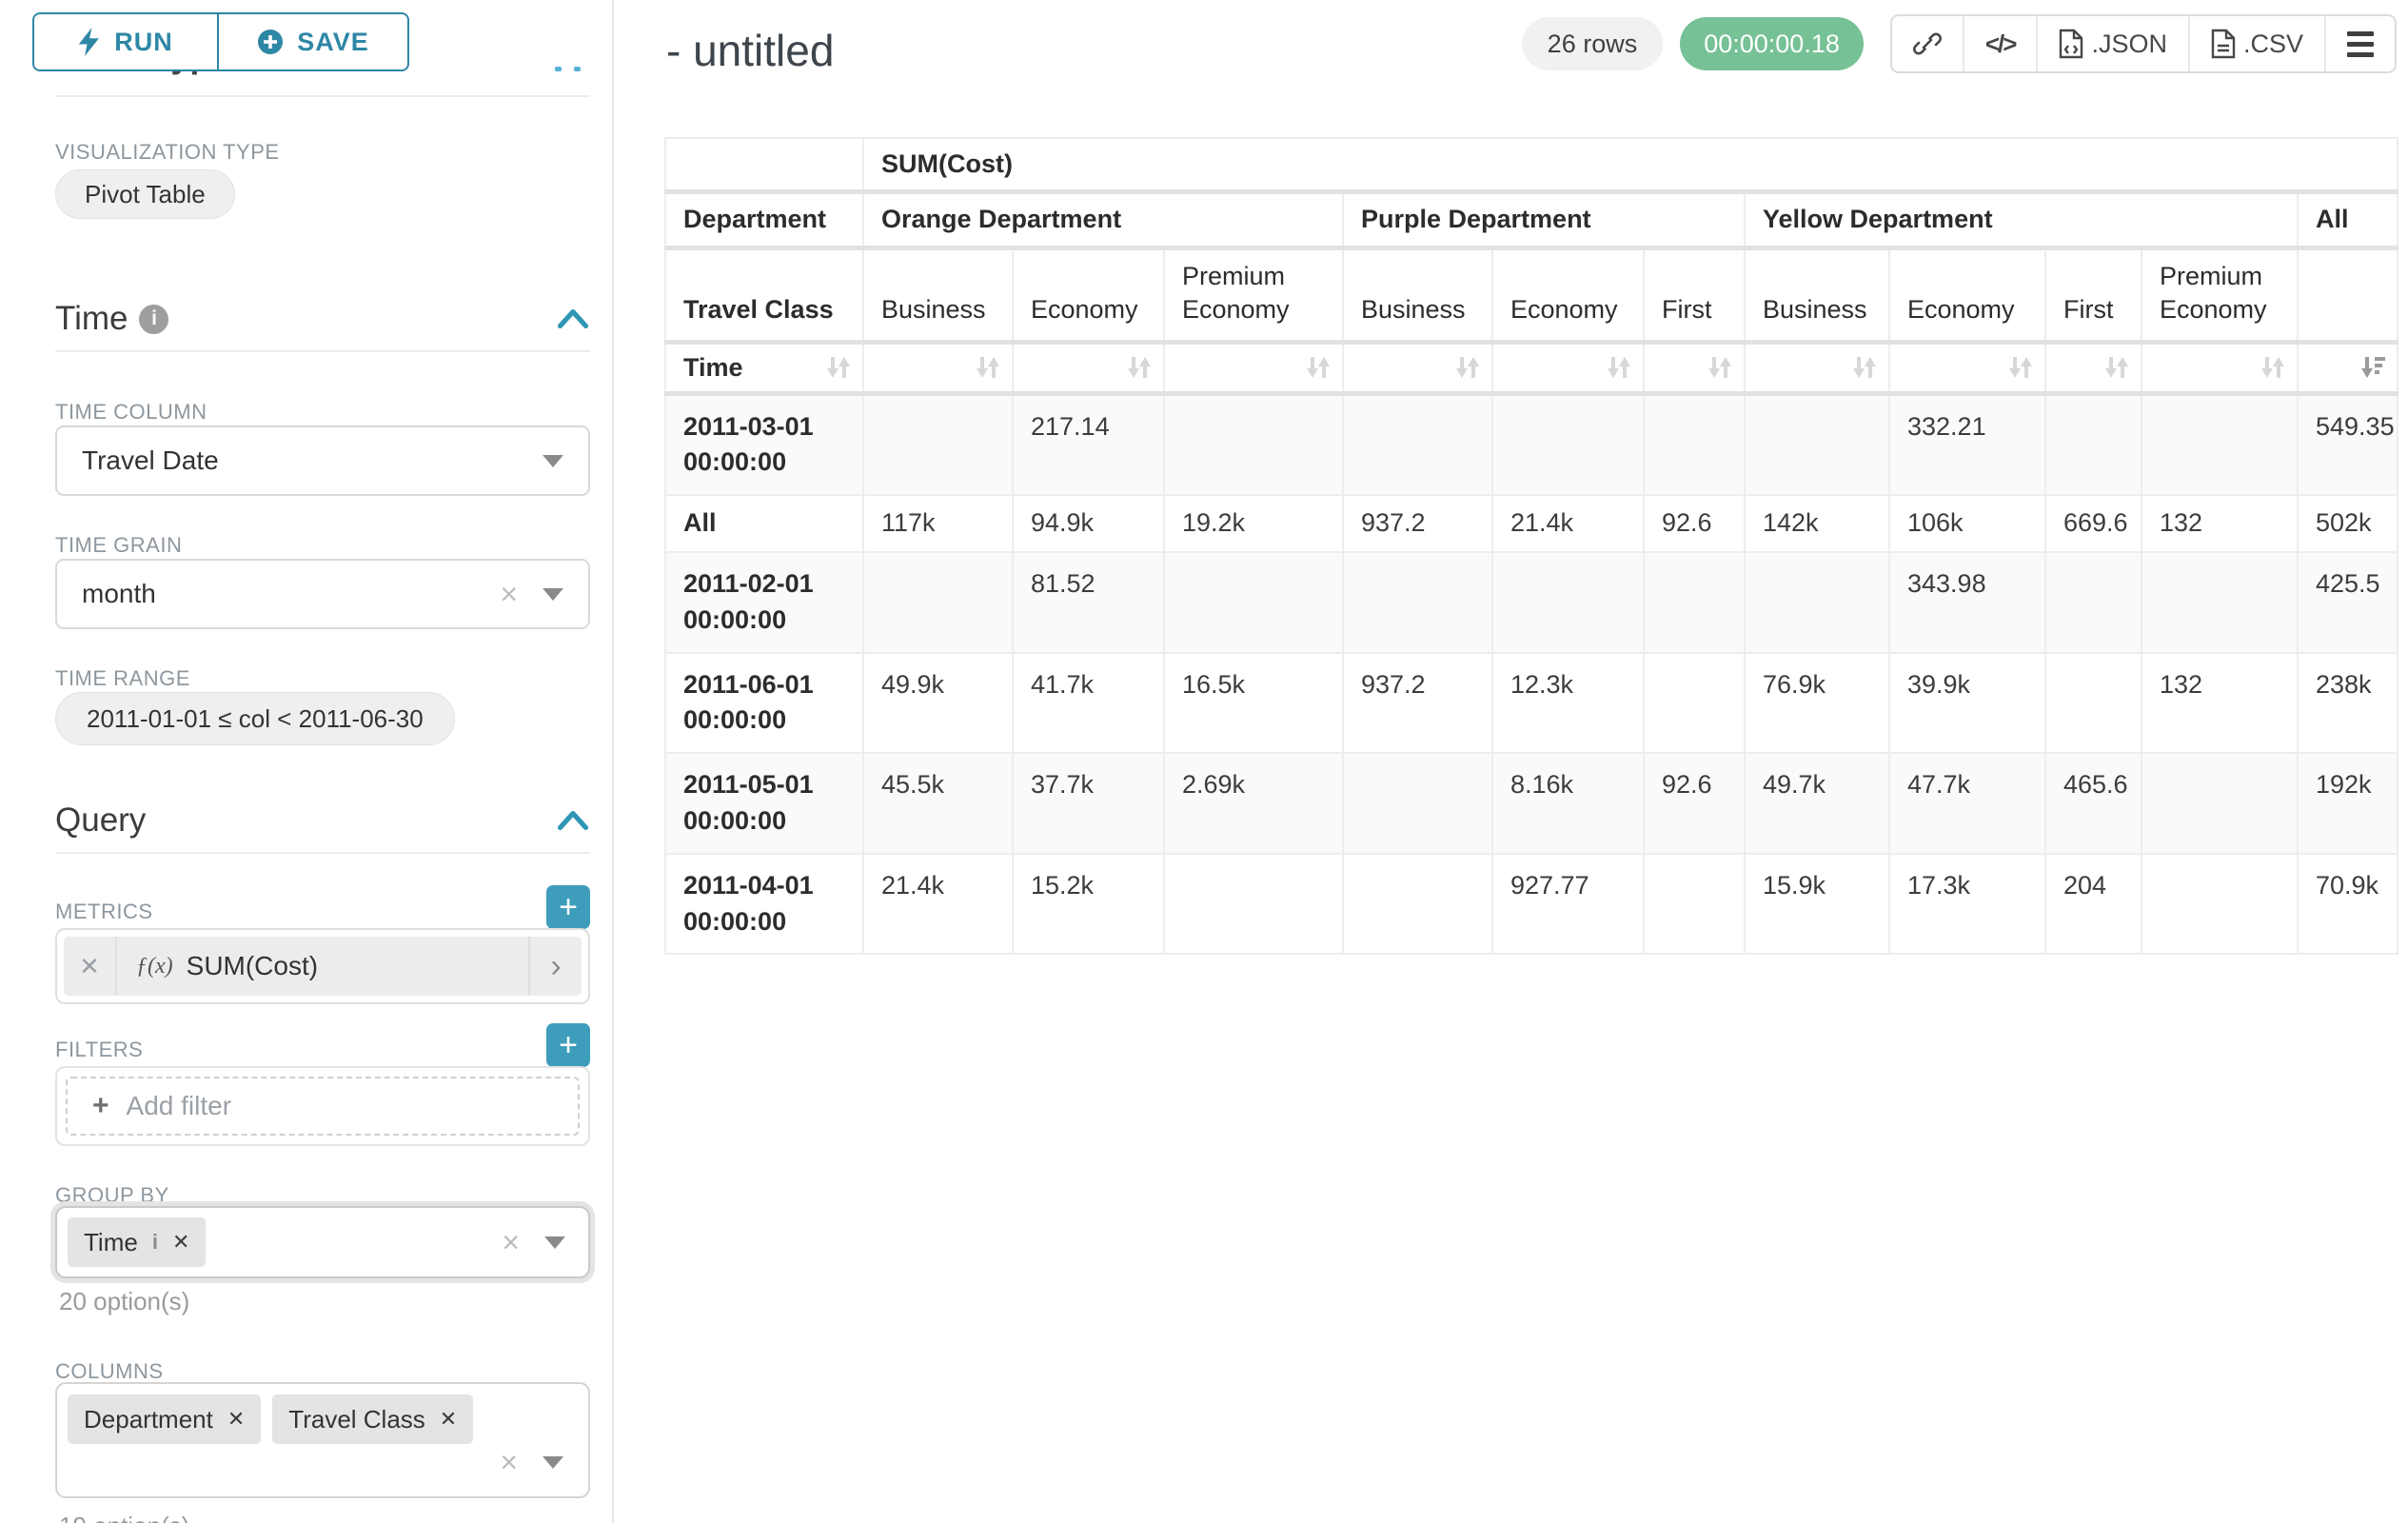 The width and height of the screenshot is (2408, 1523). I want to click on add-metric-button: +, so click(568, 907).